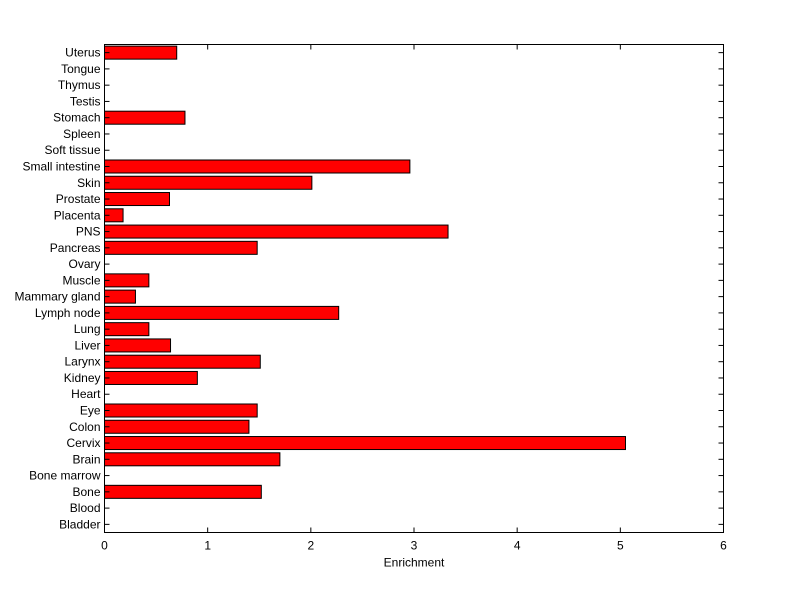  What do you see at coordinates (141, 52) in the screenshot?
I see `bar-uterus` at bounding box center [141, 52].